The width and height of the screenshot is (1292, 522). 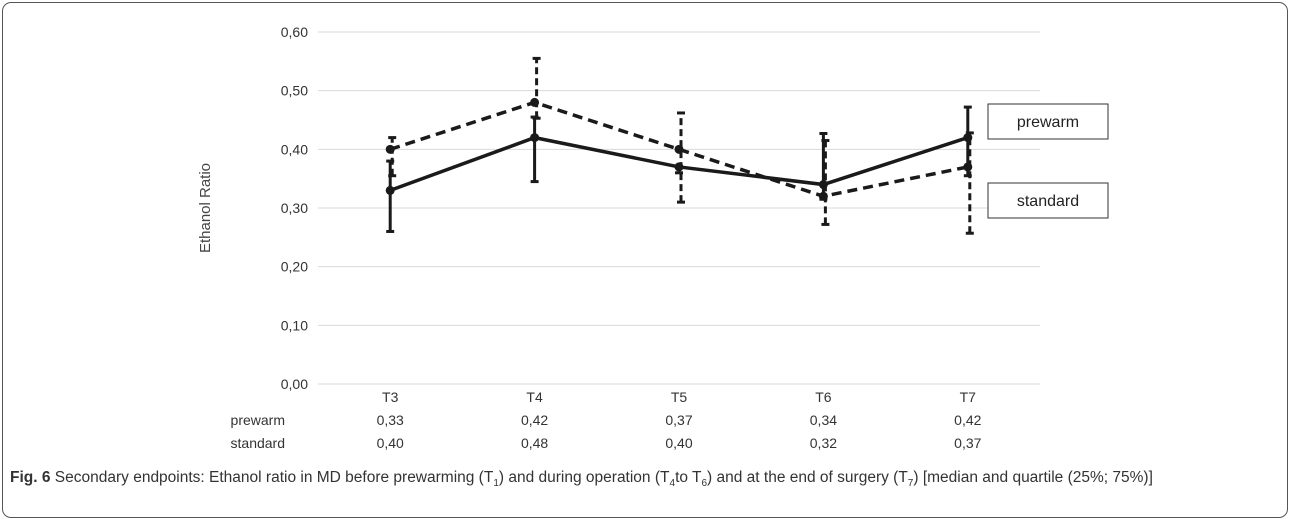 I want to click on caption-text: ) [median and quartile (25%; 75%)], so click(x=1033, y=477).